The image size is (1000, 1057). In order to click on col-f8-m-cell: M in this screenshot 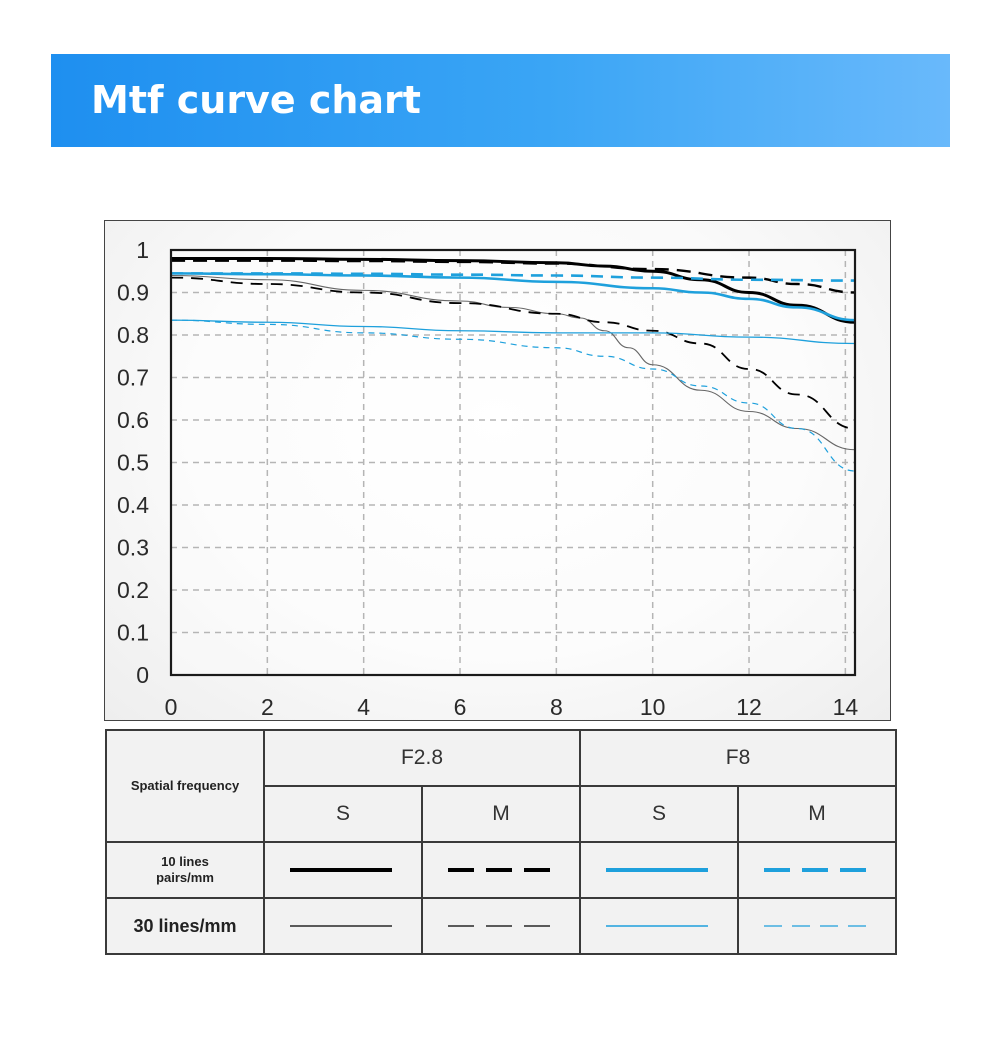, I will do `click(817, 814)`.